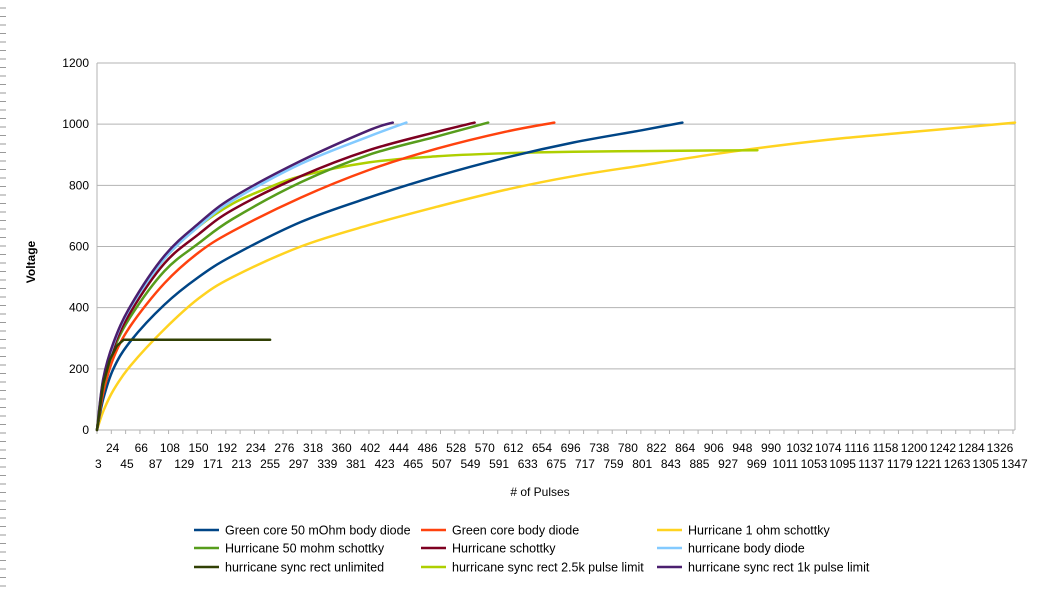  Describe the element at coordinates (856, 448) in the screenshot. I see `x-tick-label: 1116` at that location.